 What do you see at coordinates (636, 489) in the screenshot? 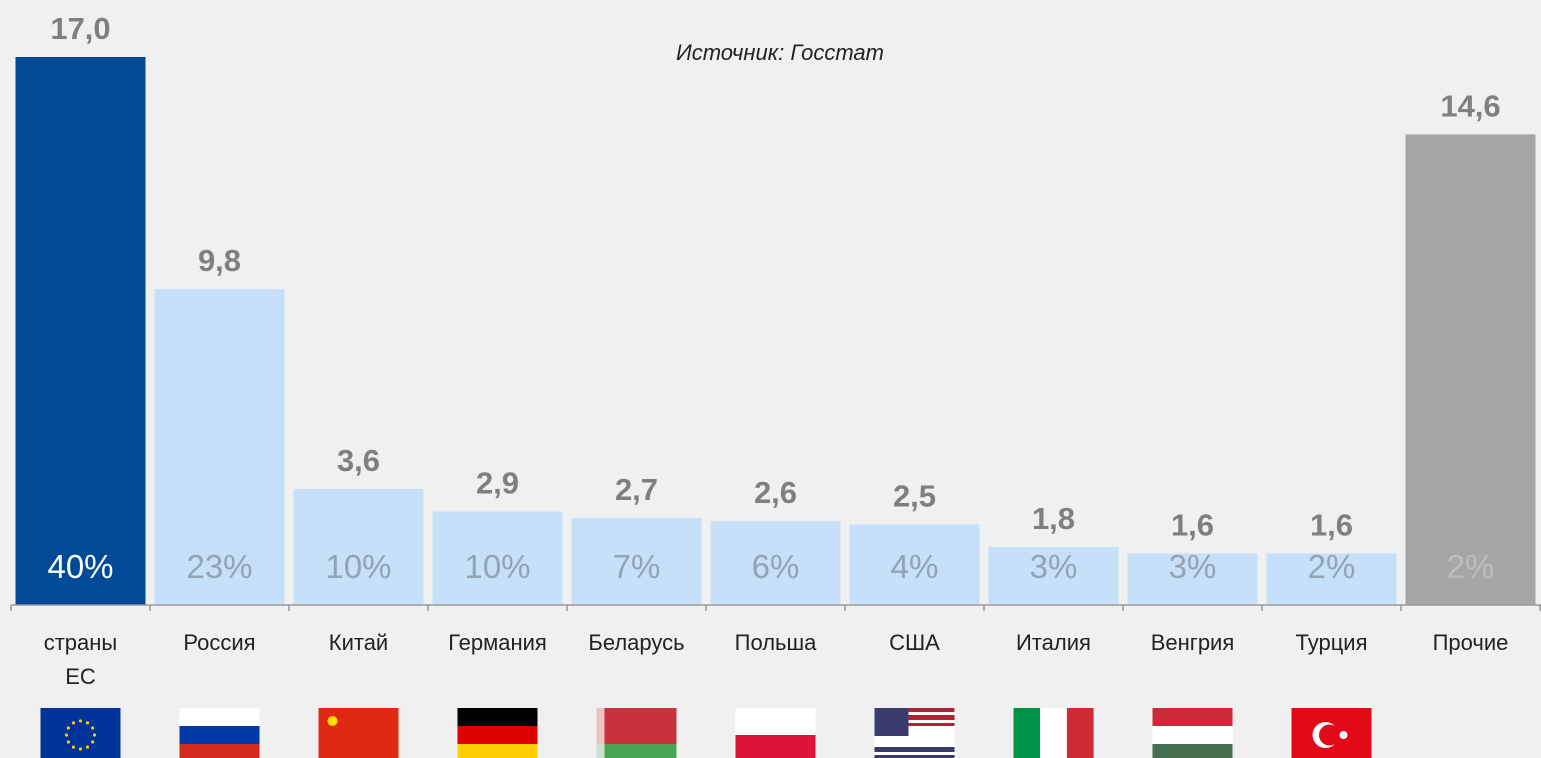
I see `value-label: 2,7` at bounding box center [636, 489].